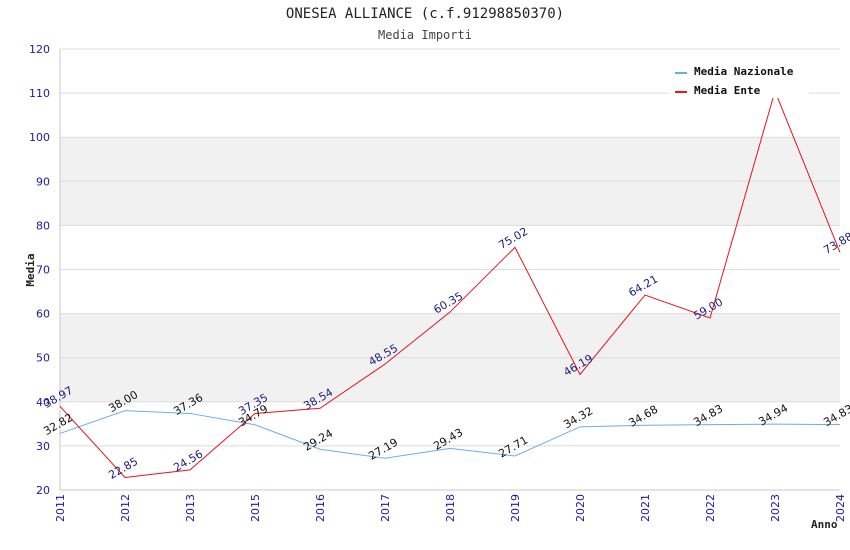  What do you see at coordinates (425, 14) in the screenshot?
I see `chart-title: ONESEA ALLIANCE (c.f.91298850370)` at bounding box center [425, 14].